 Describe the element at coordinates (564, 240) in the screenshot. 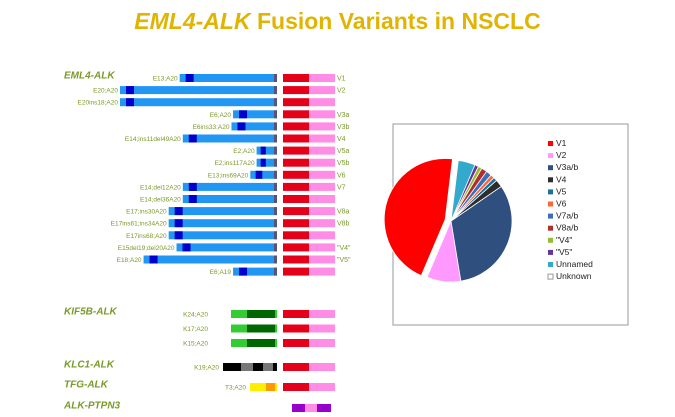

I see `legend-label: "V4"` at that location.